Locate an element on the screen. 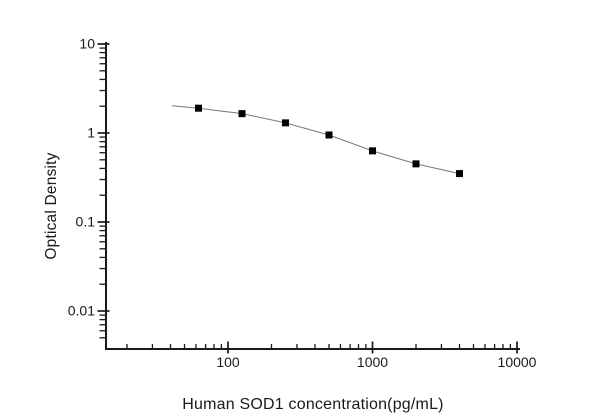 The image size is (600, 419). x-tick-label: 100 is located at coordinates (228, 362).